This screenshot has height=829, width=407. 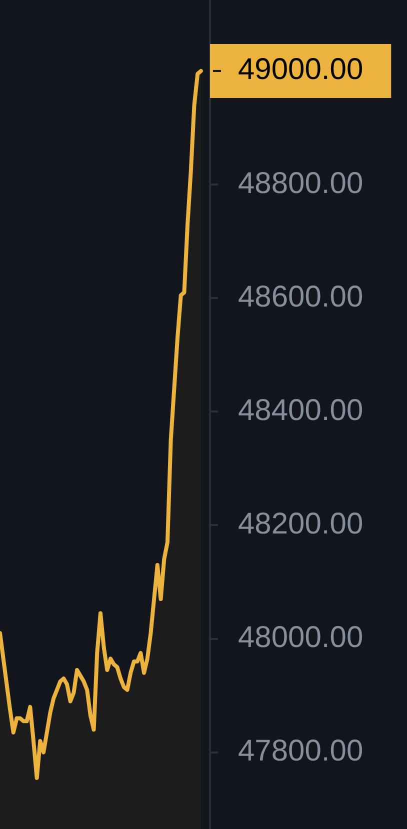 I want to click on y-tick-label: 48200.00, so click(x=301, y=523).